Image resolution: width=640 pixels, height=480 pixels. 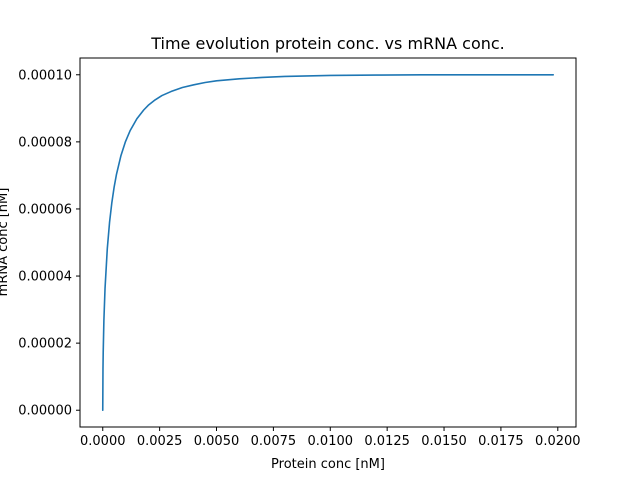 What do you see at coordinates (103, 441) in the screenshot?
I see `x-tick-label: 0.0000` at bounding box center [103, 441].